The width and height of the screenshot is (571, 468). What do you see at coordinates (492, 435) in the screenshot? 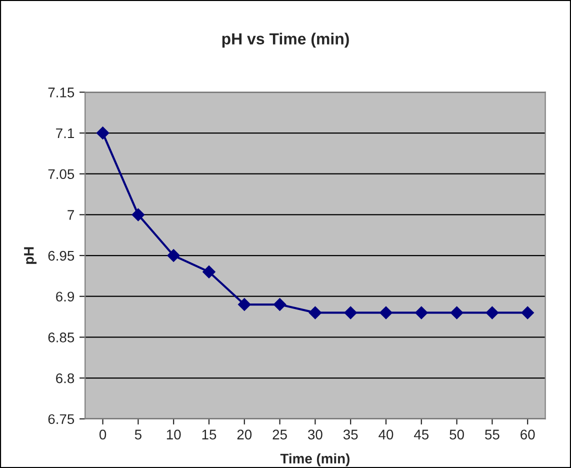
I see `x-tick-label: 55` at bounding box center [492, 435].